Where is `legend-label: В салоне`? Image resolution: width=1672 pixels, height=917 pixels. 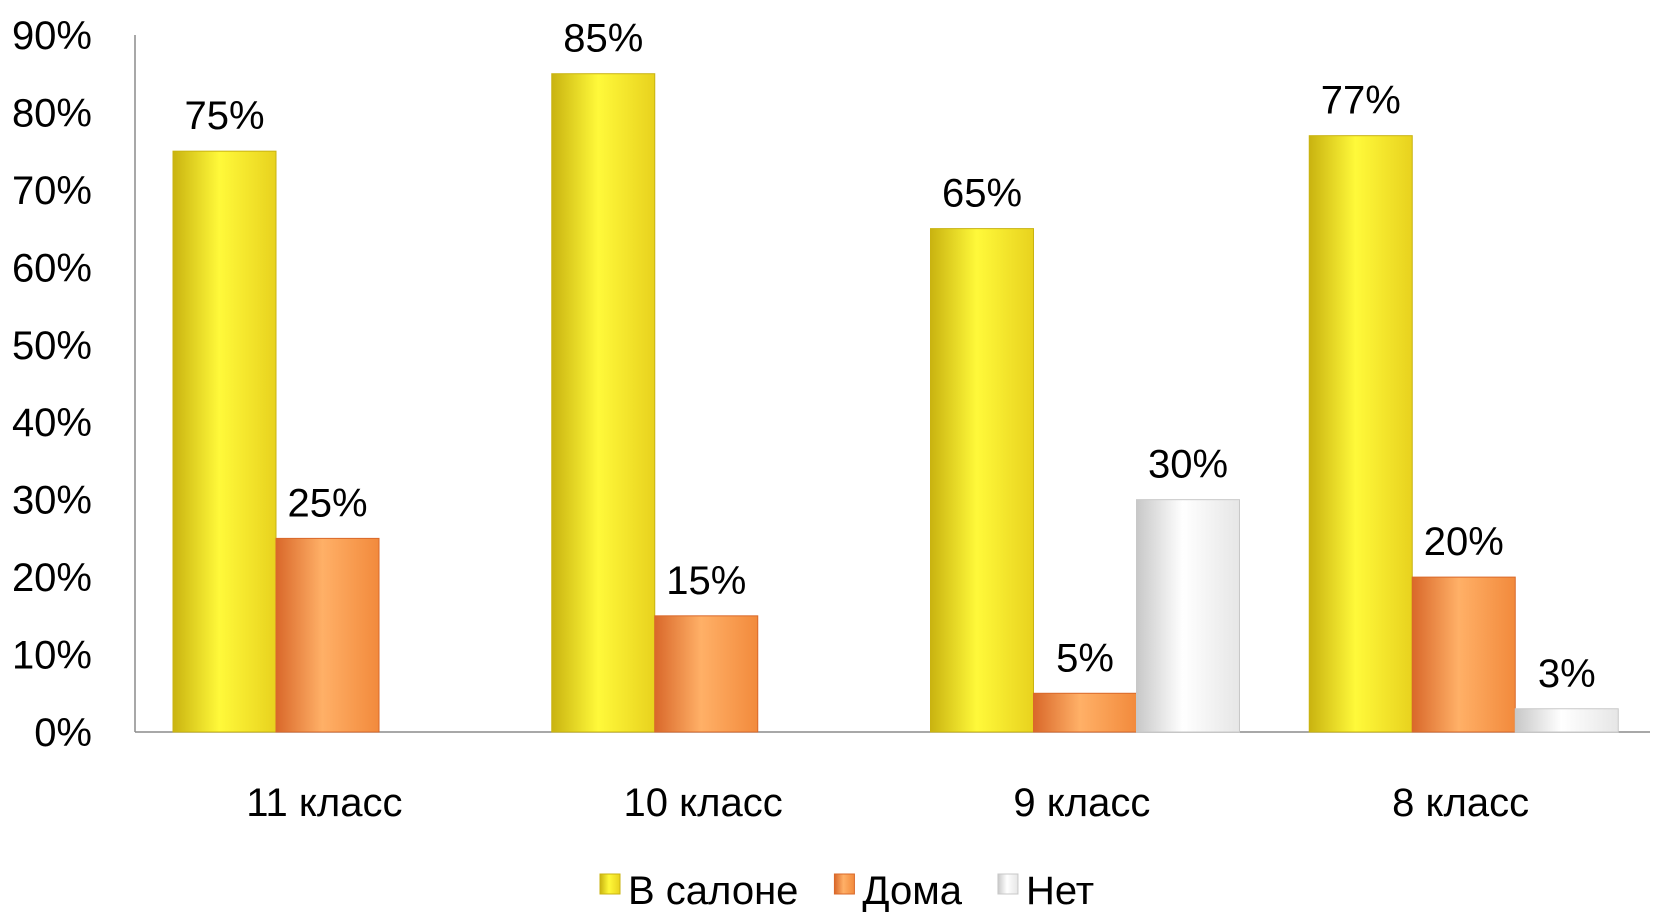 legend-label: В салоне is located at coordinates (713, 891).